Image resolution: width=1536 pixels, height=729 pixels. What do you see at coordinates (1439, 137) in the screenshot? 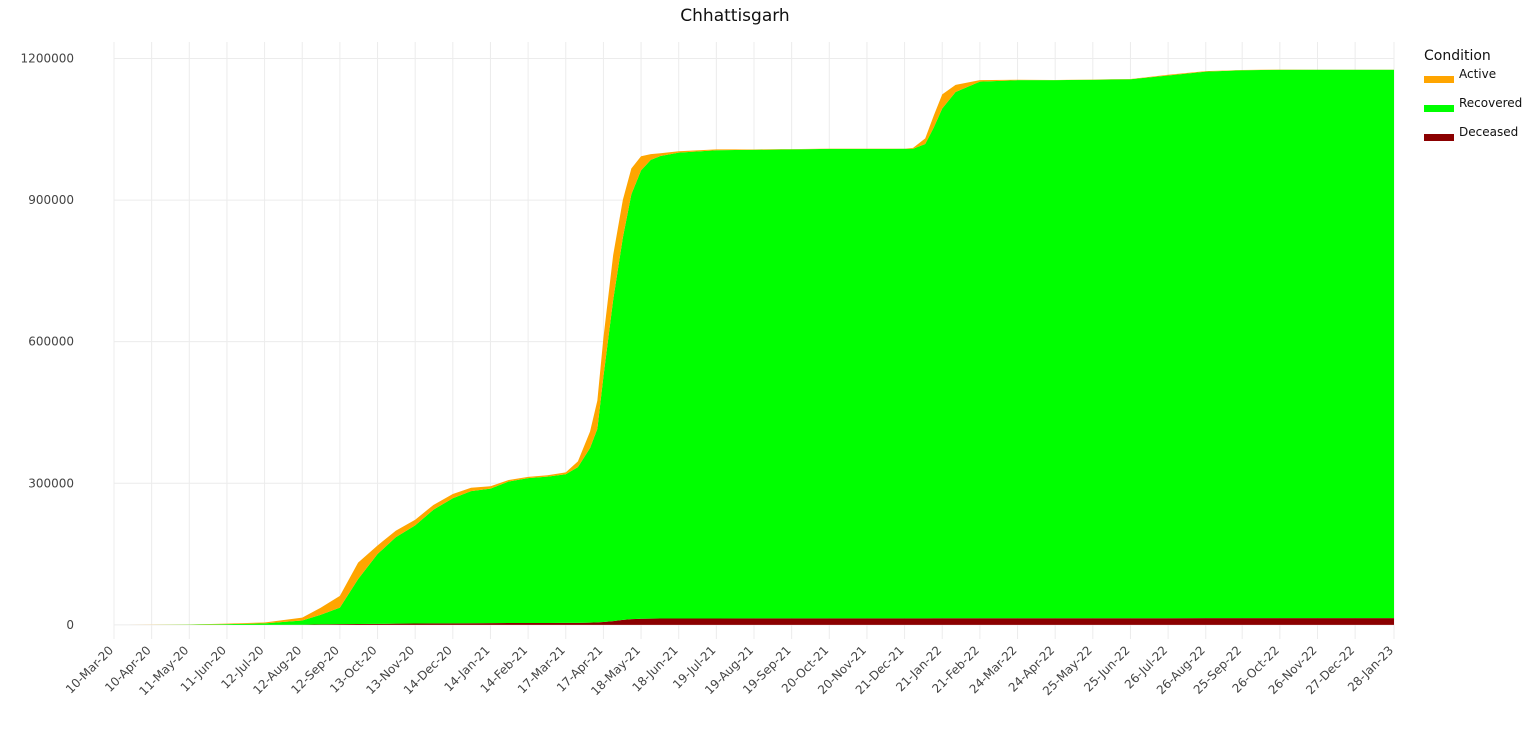
I see `legend-swatch-deceased` at bounding box center [1439, 137].